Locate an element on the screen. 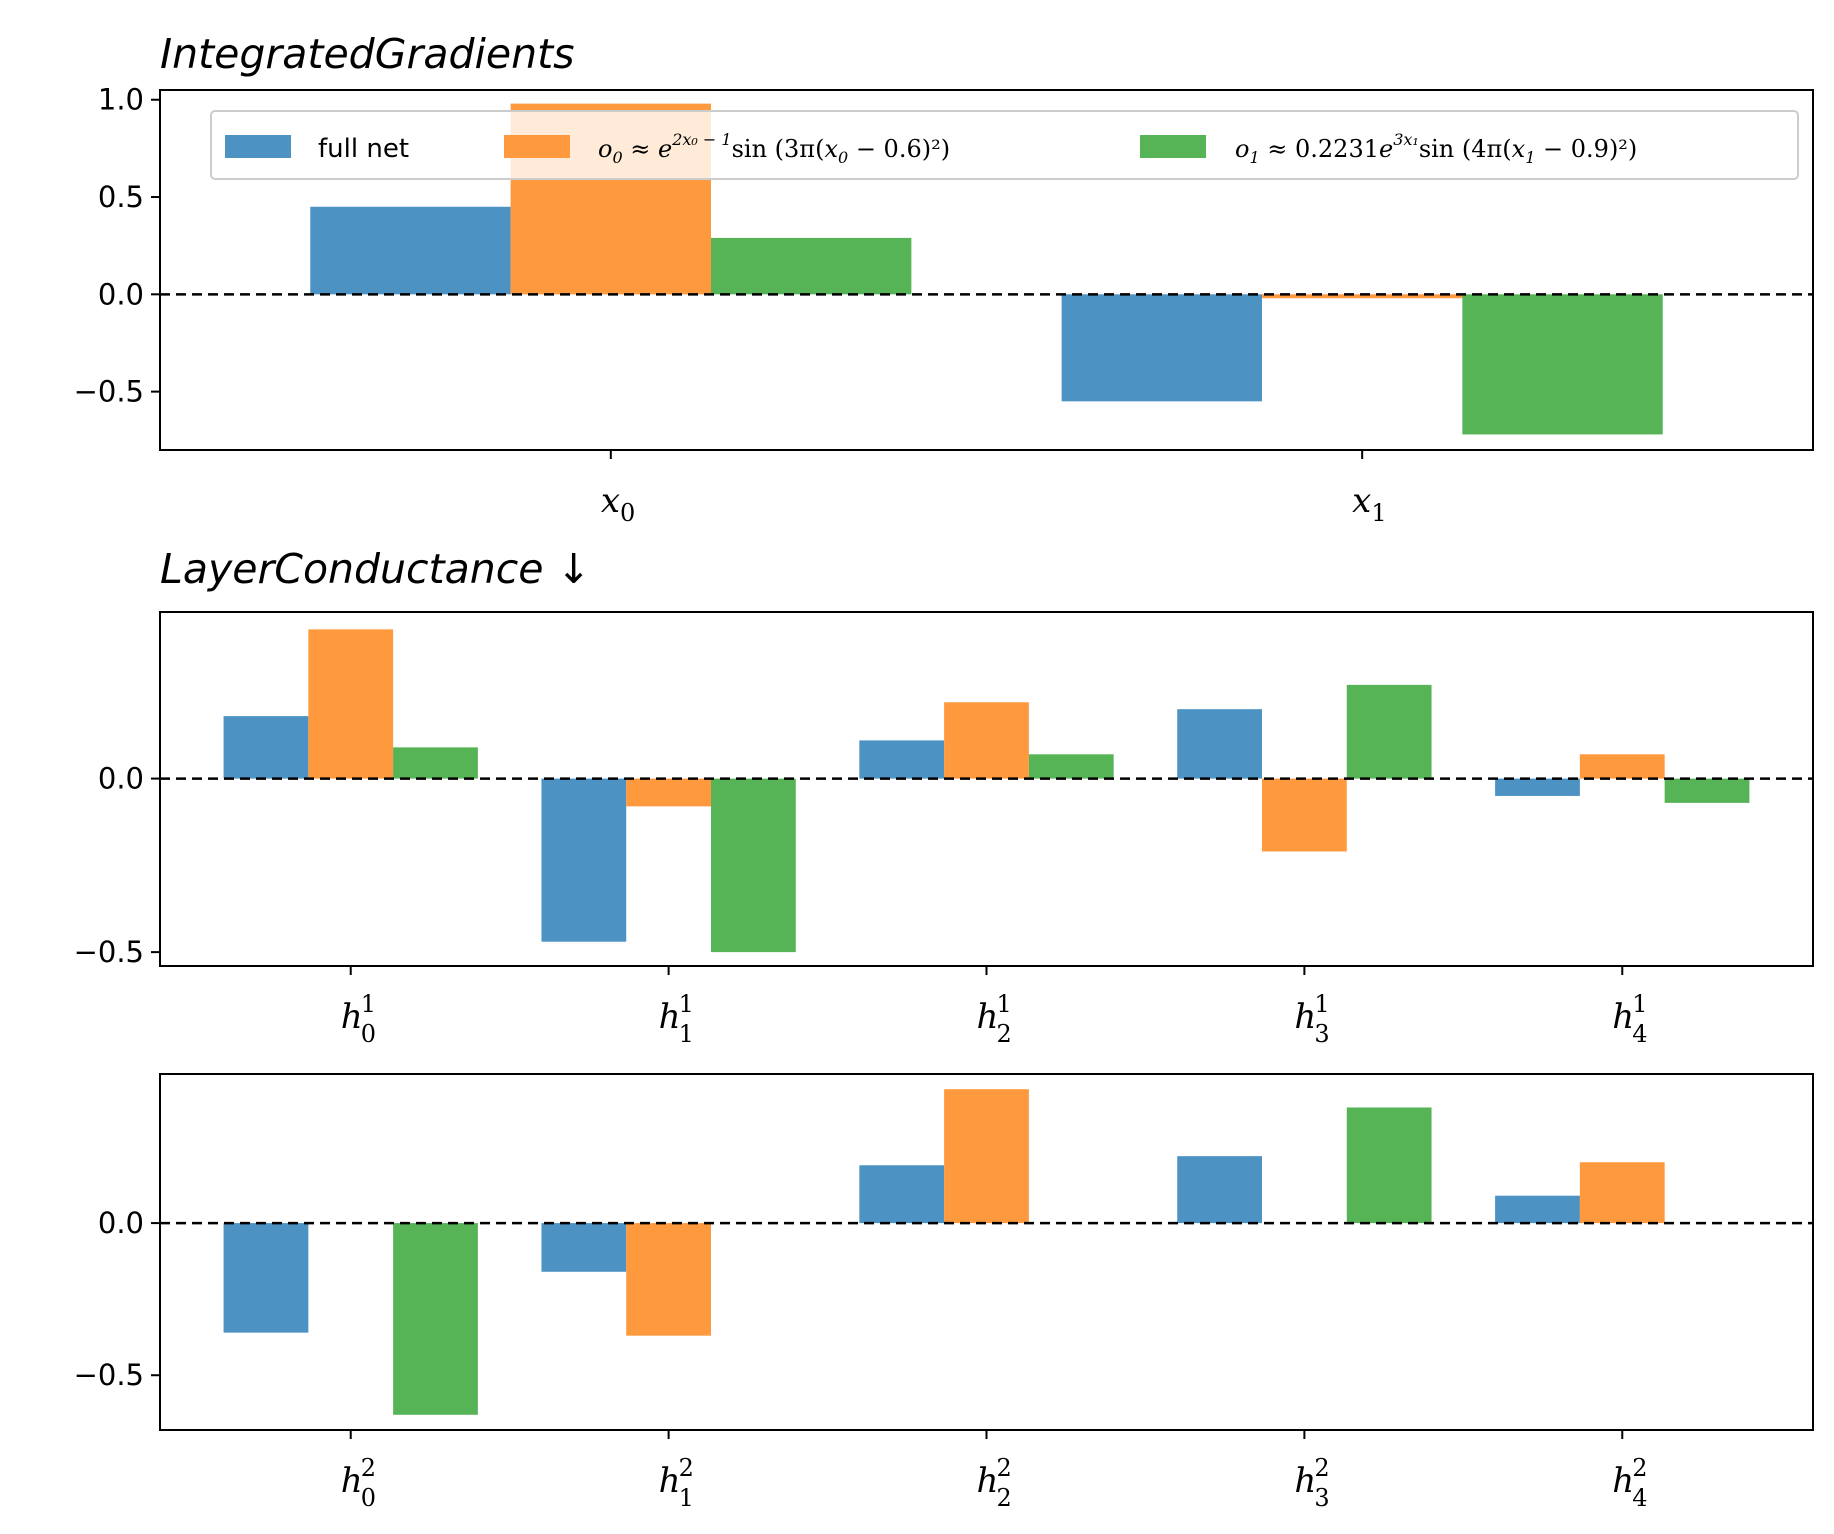 This screenshot has width=1834, height=1534. y-tick-label: 0.5 is located at coordinates (121, 197).